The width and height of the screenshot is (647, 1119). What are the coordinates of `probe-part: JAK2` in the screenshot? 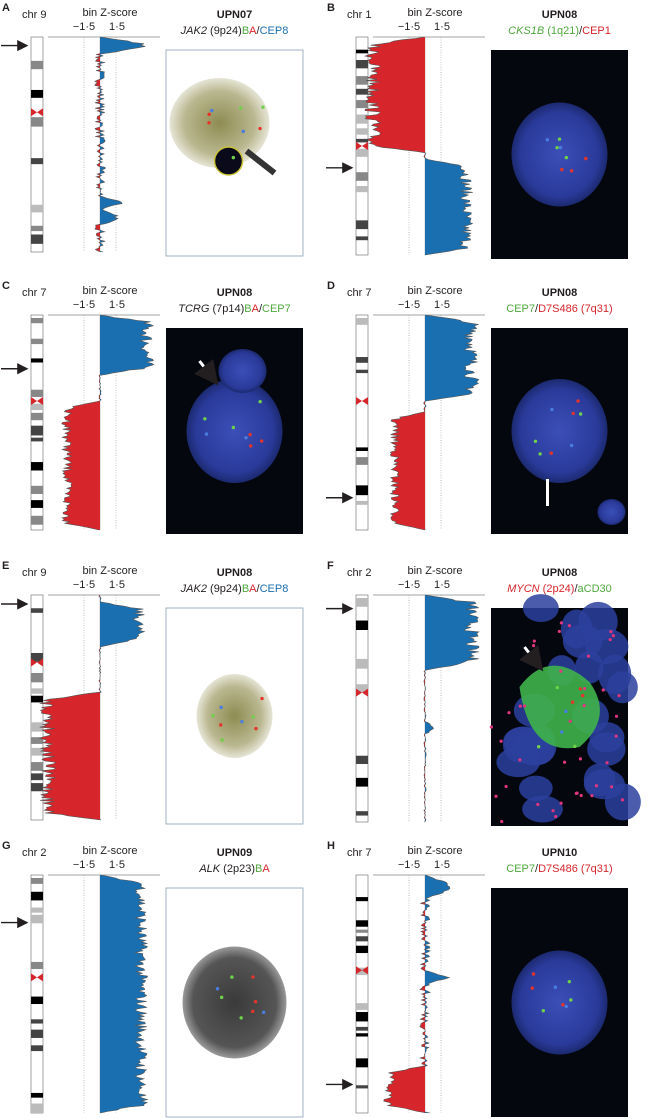 It's located at (193, 589).